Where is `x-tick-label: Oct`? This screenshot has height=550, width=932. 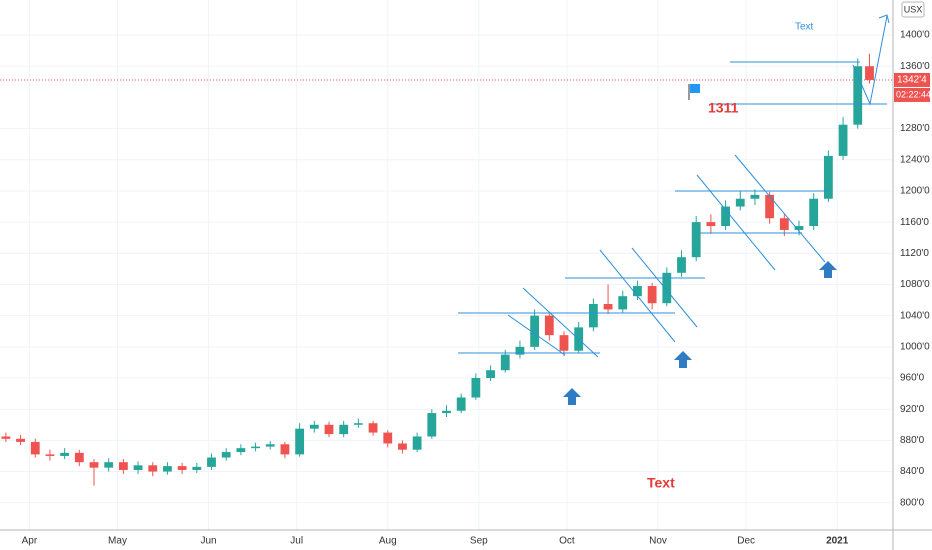 x-tick-label: Oct is located at coordinates (567, 541).